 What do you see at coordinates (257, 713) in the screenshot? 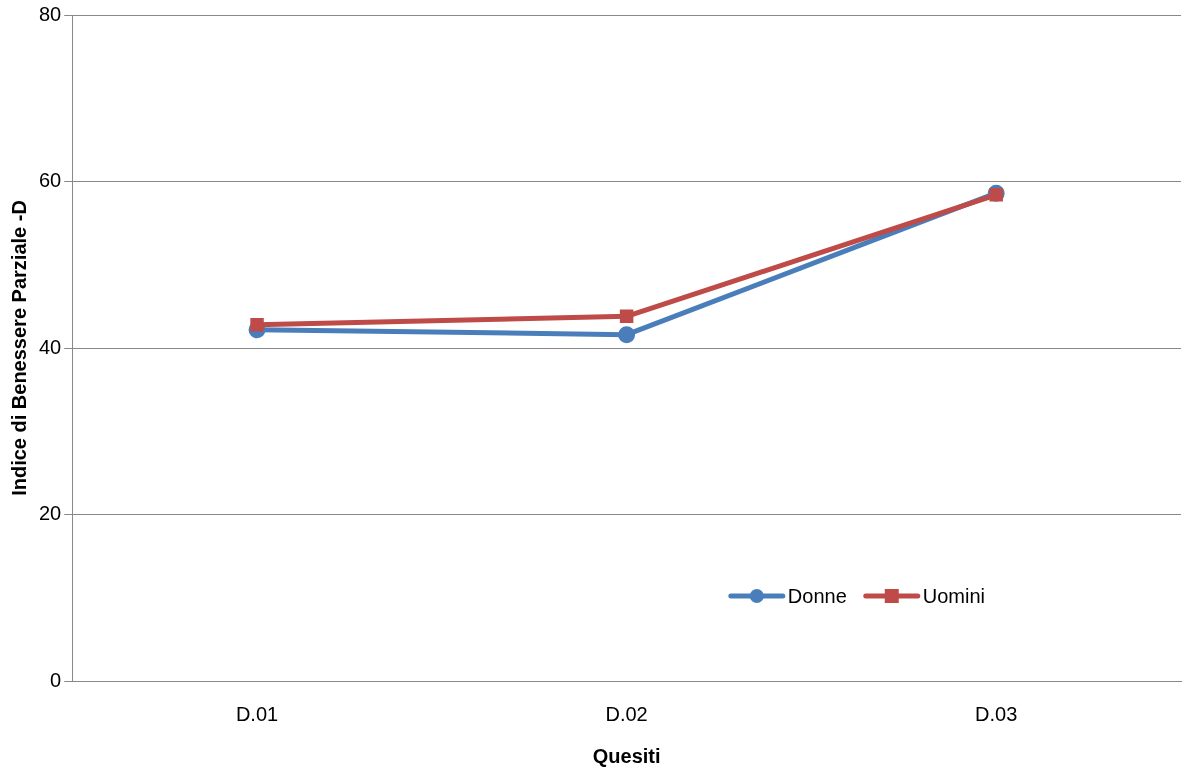
I see `x-tick-label: D.01` at bounding box center [257, 713].